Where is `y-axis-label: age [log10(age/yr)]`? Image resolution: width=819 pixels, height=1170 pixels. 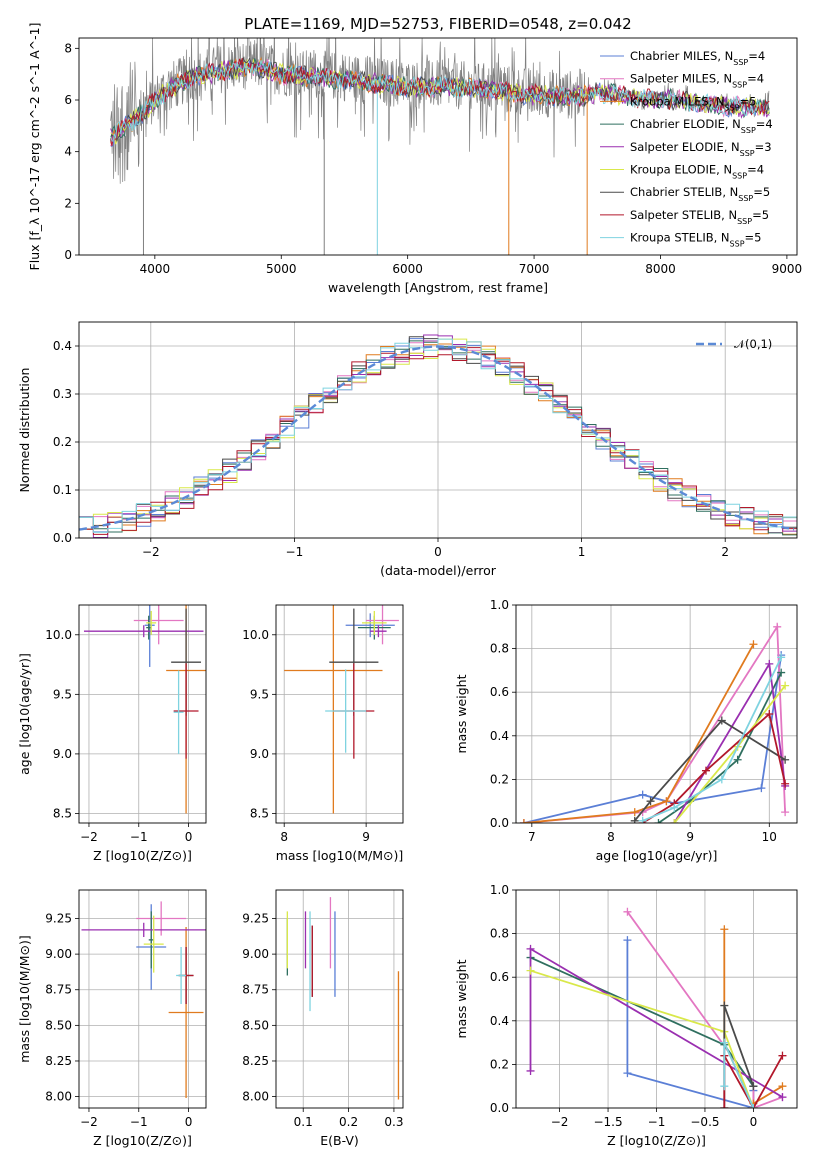
y-axis-label: age [log10(age/yr)] is located at coordinates (24, 714).